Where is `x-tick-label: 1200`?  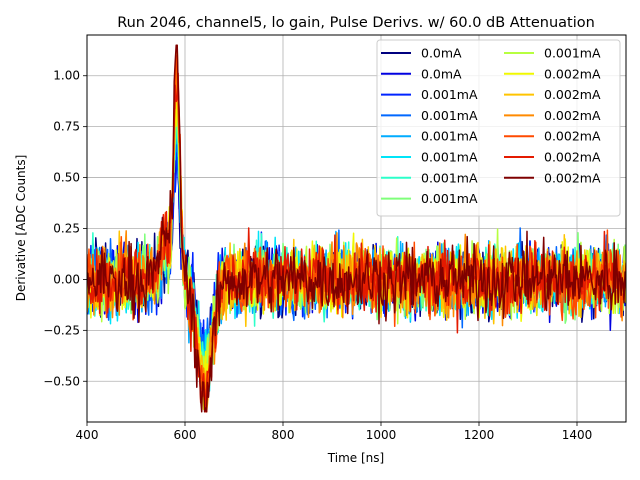
x-tick-label: 1200 is located at coordinates (479, 435).